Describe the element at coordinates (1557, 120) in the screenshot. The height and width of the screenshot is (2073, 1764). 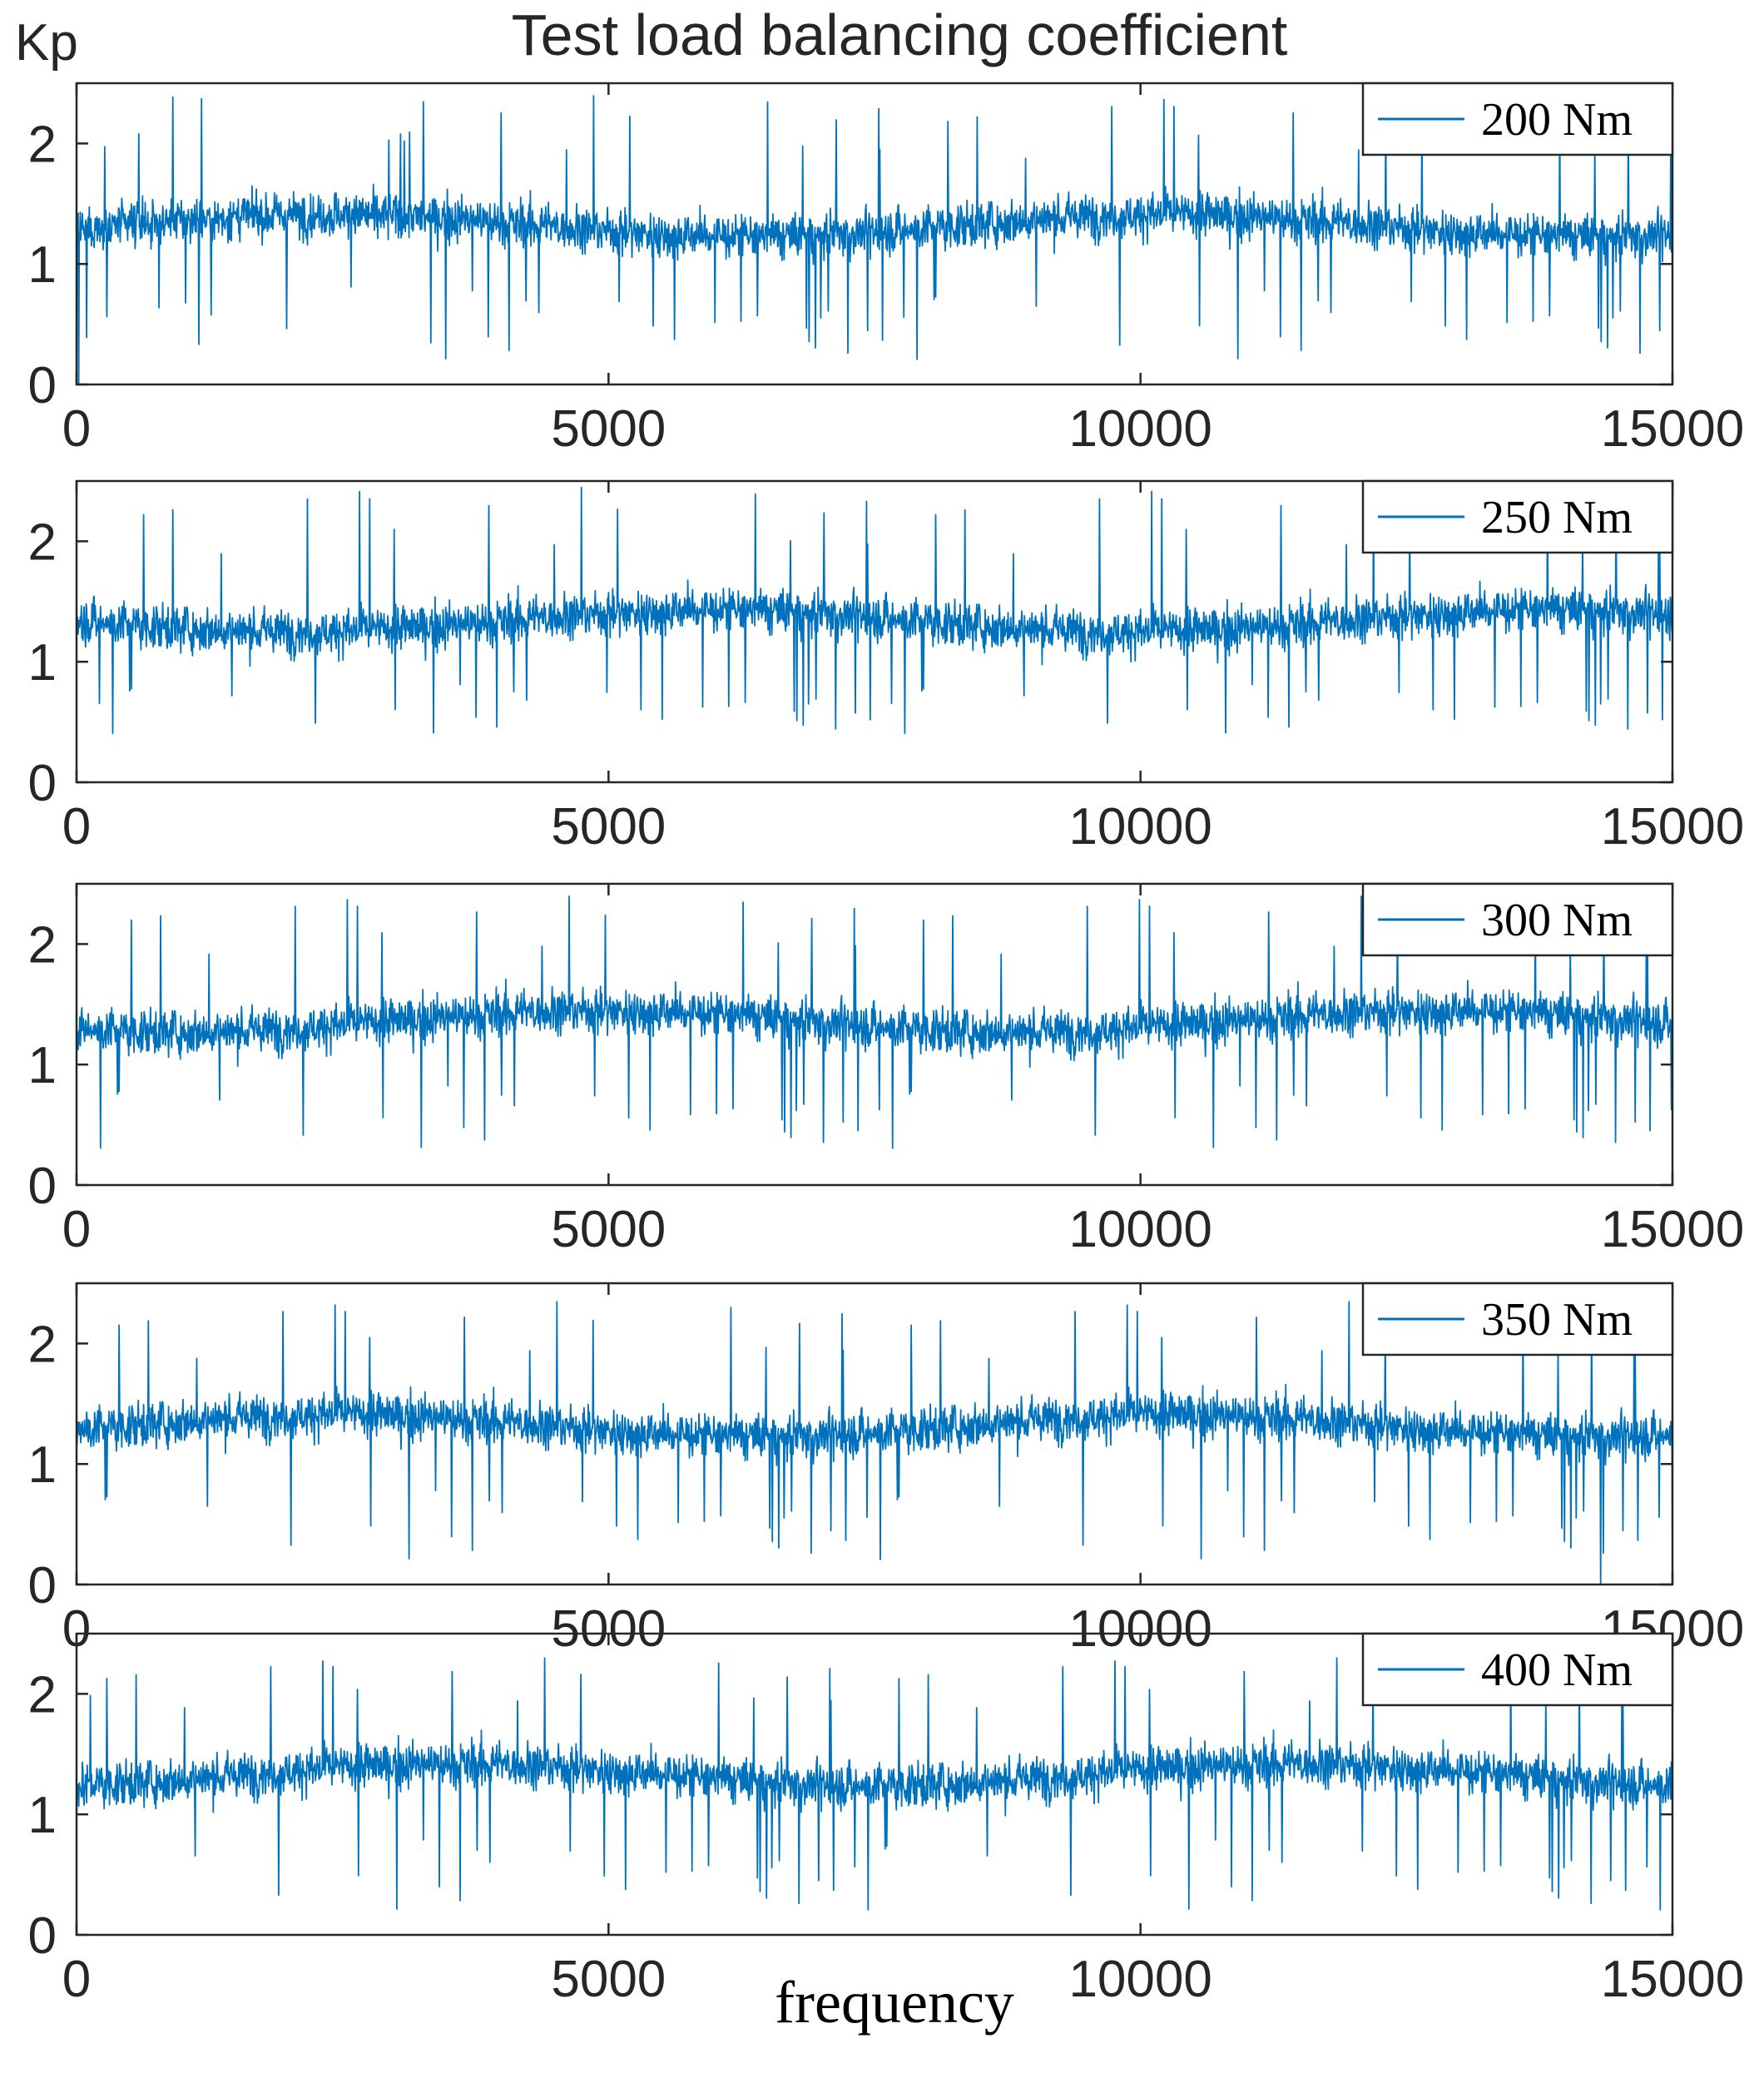
I see `legend-label: 200 Nm` at that location.